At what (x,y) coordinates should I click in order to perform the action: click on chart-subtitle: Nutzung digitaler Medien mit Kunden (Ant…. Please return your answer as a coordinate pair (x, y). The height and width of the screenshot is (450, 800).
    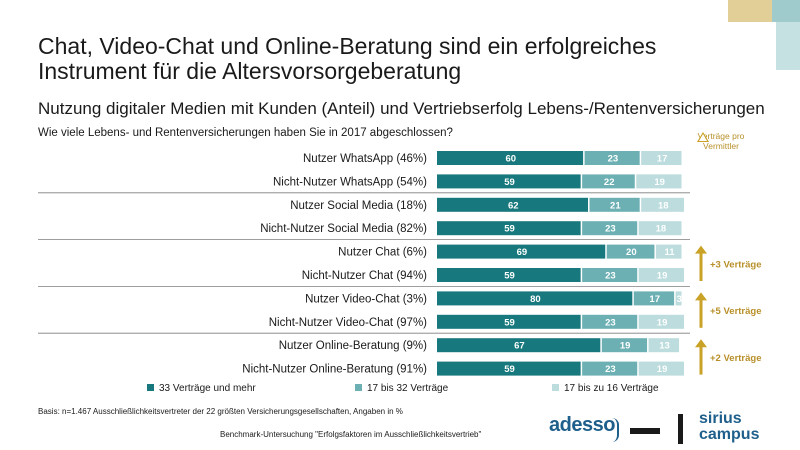
    Looking at the image, I should click on (401, 108).